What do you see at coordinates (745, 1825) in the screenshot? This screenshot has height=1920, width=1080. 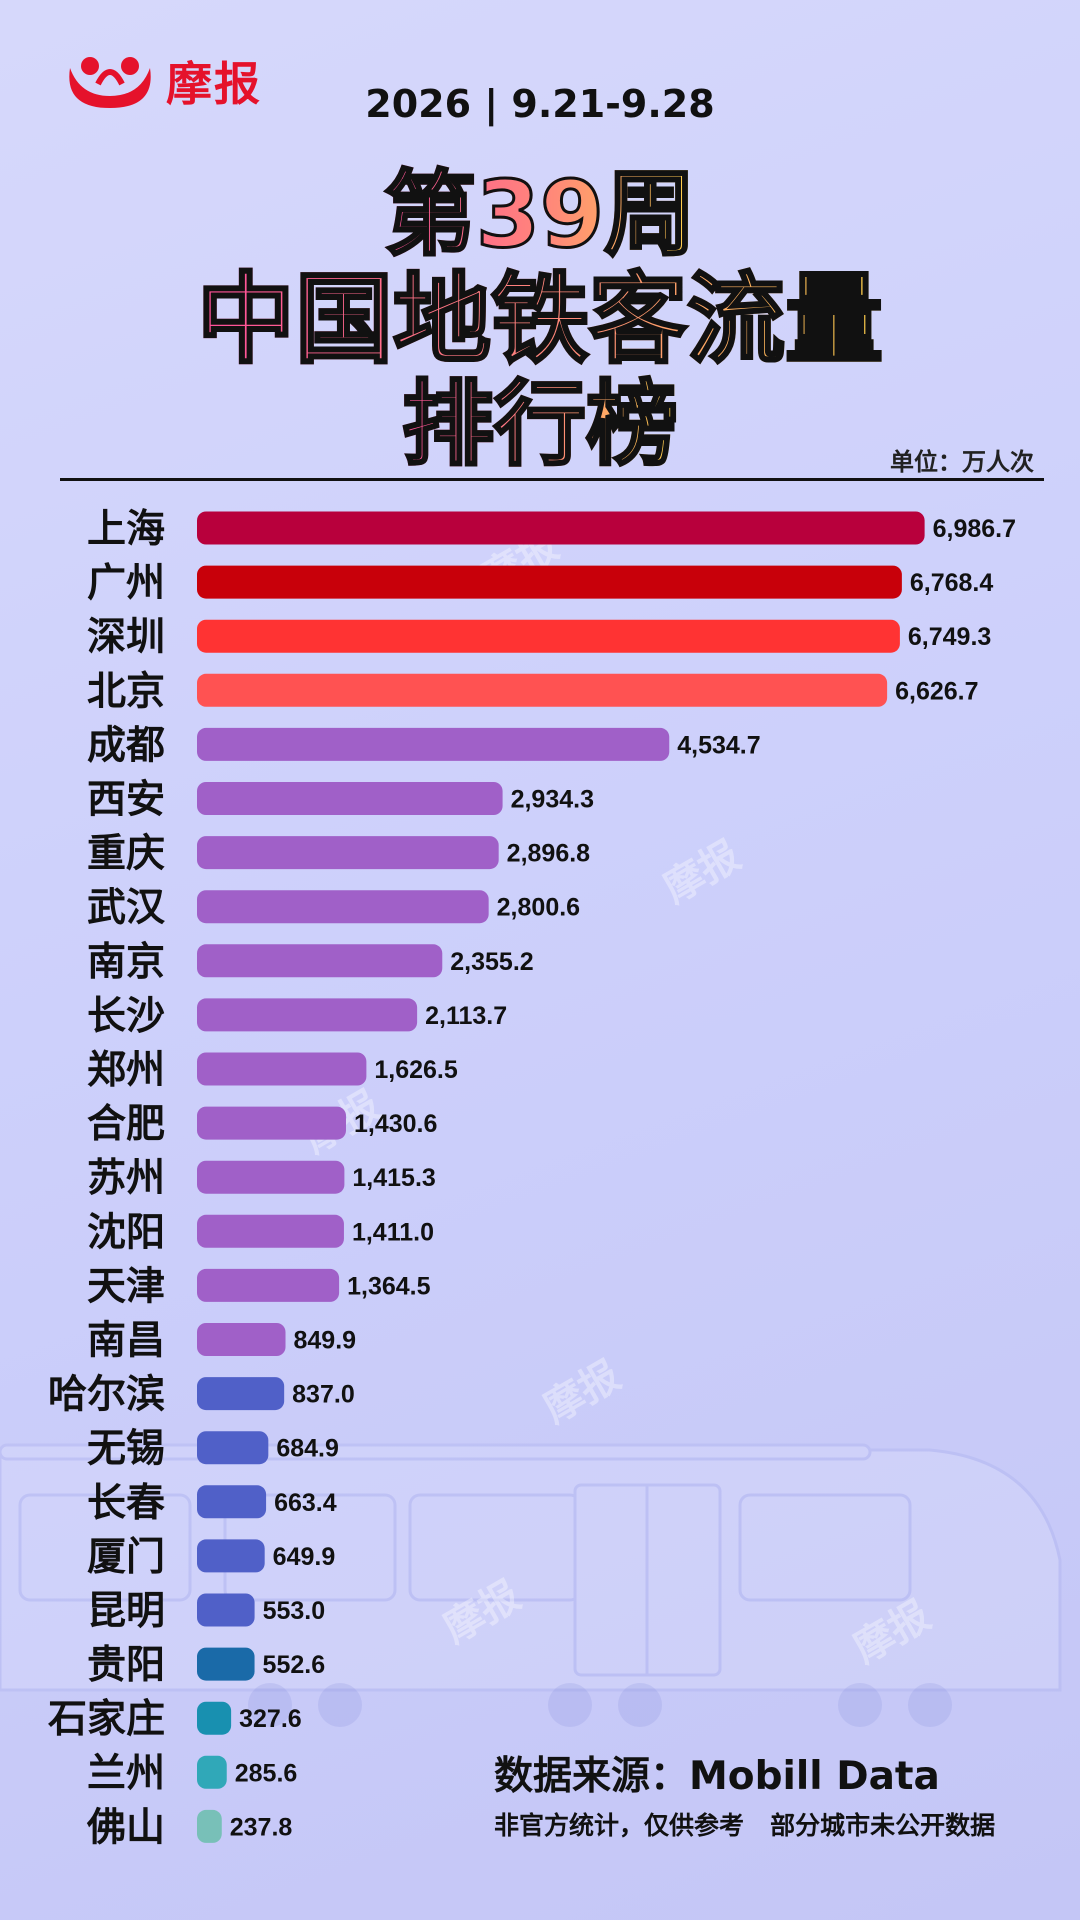 I see `disclaimer-note: 非官方统计，仅供参考 部分城市未公开数据` at bounding box center [745, 1825].